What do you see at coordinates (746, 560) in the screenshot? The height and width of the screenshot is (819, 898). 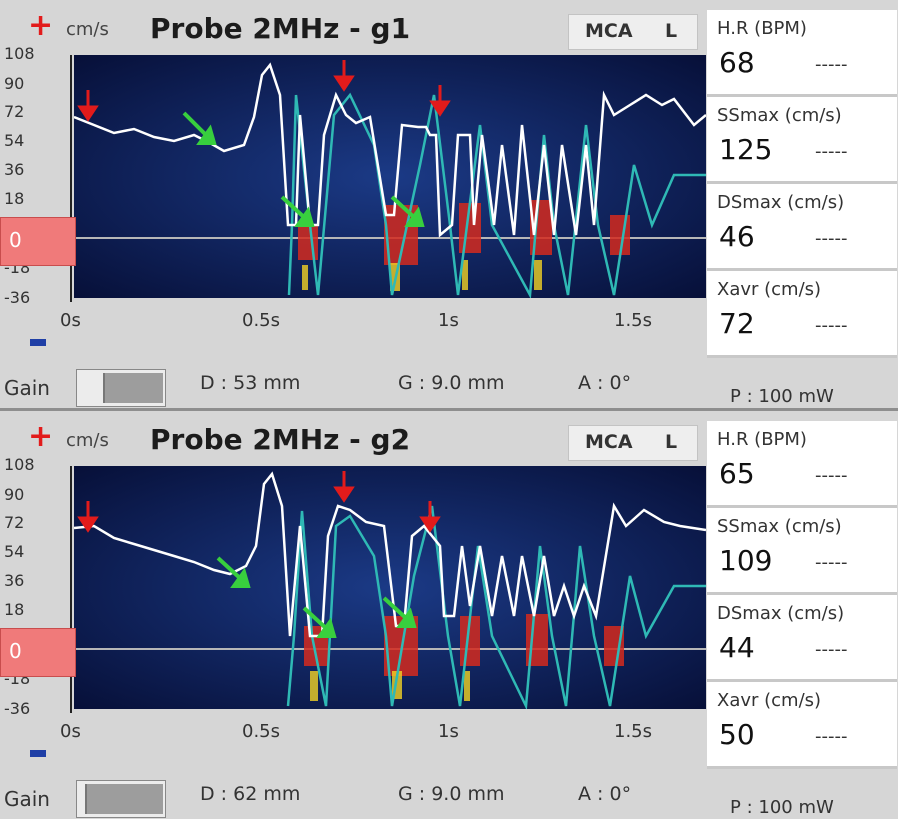 I see `stat-value: 109` at bounding box center [746, 560].